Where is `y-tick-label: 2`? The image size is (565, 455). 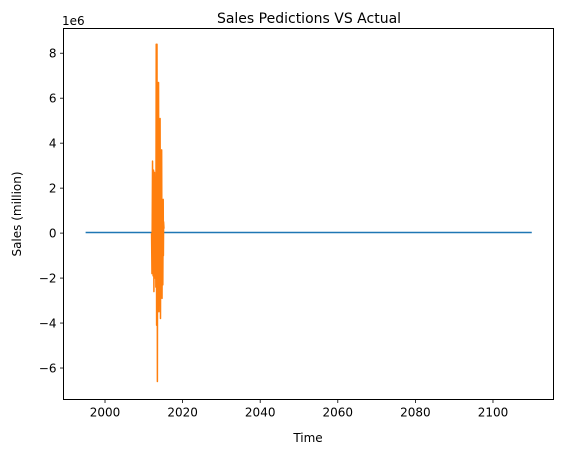
y-tick-label: 2 is located at coordinates (53, 189).